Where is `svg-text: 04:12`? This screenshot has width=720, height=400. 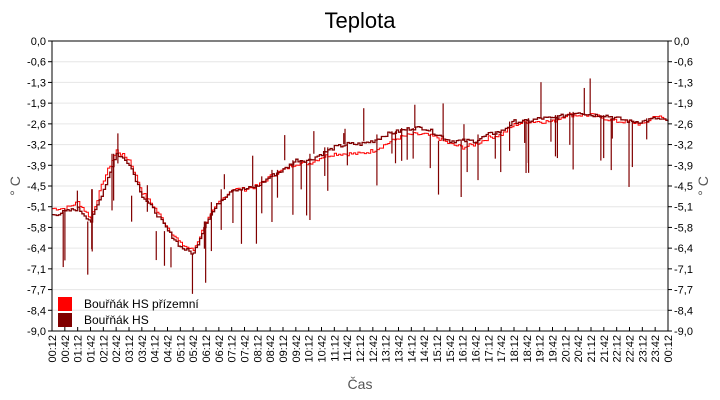
svg-text: 04:12 is located at coordinates (156, 349).